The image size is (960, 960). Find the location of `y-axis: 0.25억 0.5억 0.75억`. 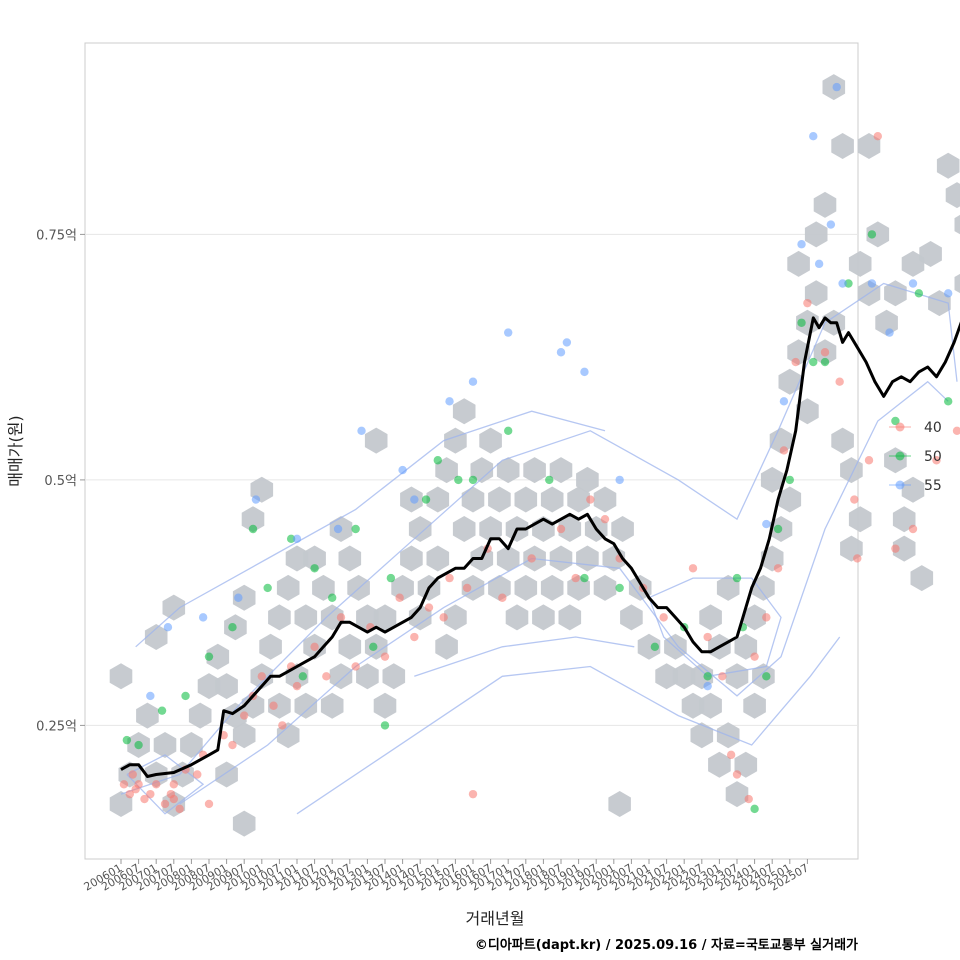

y-axis: 0.25억 0.5억 0.75억 is located at coordinates (60, 481).